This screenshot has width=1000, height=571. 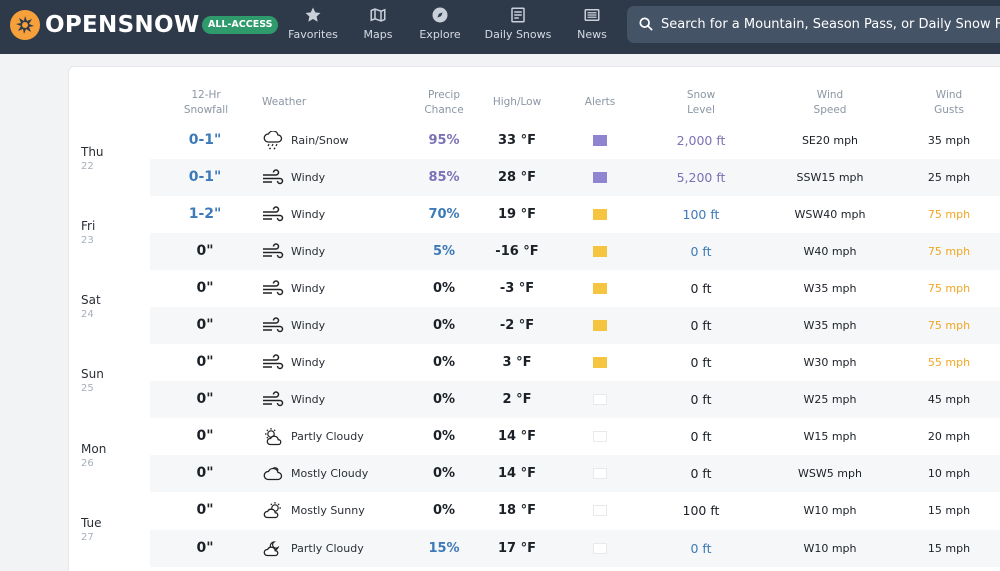 What do you see at coordinates (949, 177) in the screenshot?
I see `wind-gust: 25 mph` at bounding box center [949, 177].